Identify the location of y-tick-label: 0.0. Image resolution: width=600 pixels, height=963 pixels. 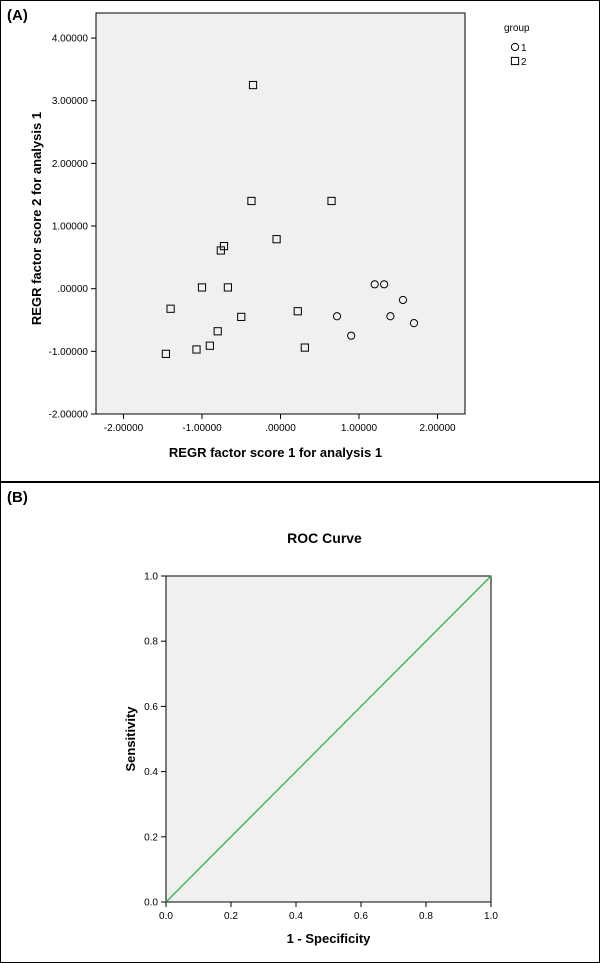
(151, 903).